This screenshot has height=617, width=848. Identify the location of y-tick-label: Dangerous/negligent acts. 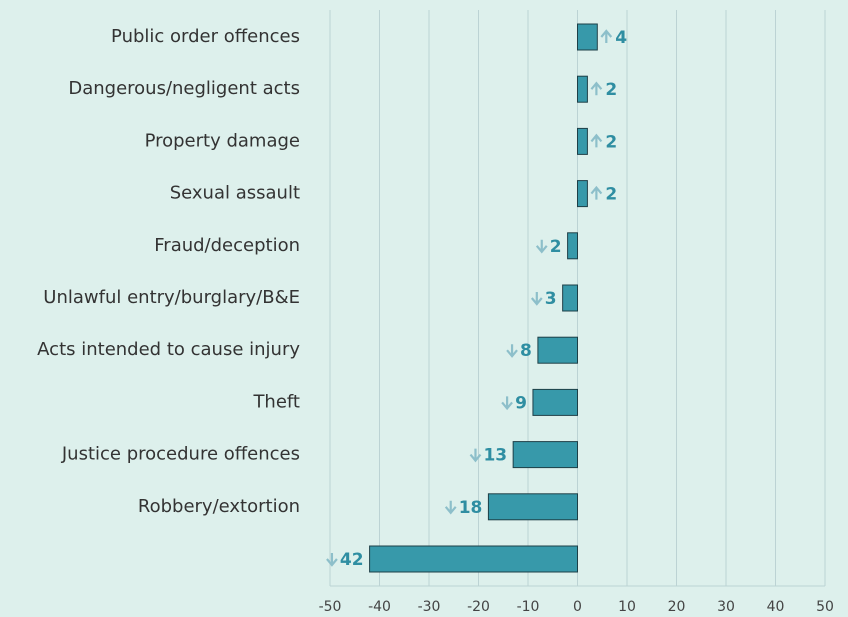
(184, 88).